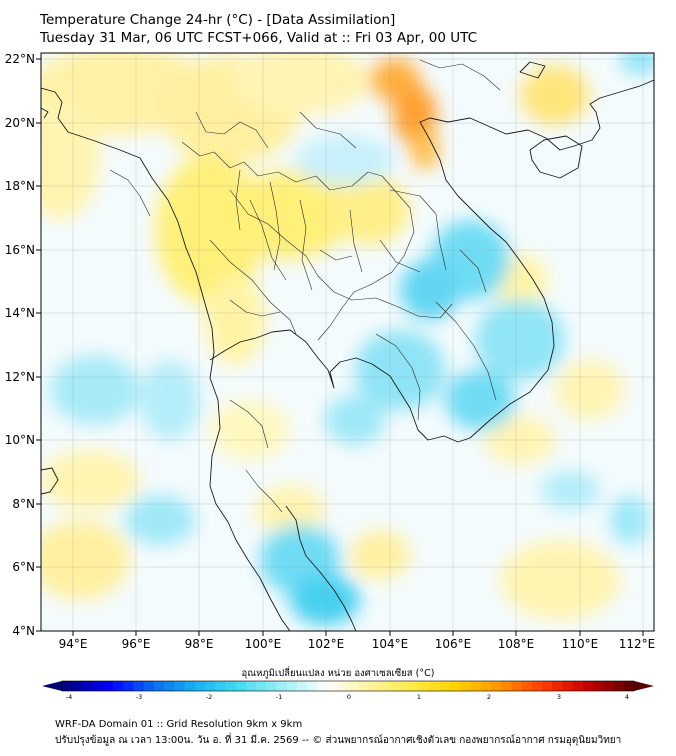 This screenshot has height=756, width=676. I want to click on lat-label-4n: 4°N, so click(23, 631).